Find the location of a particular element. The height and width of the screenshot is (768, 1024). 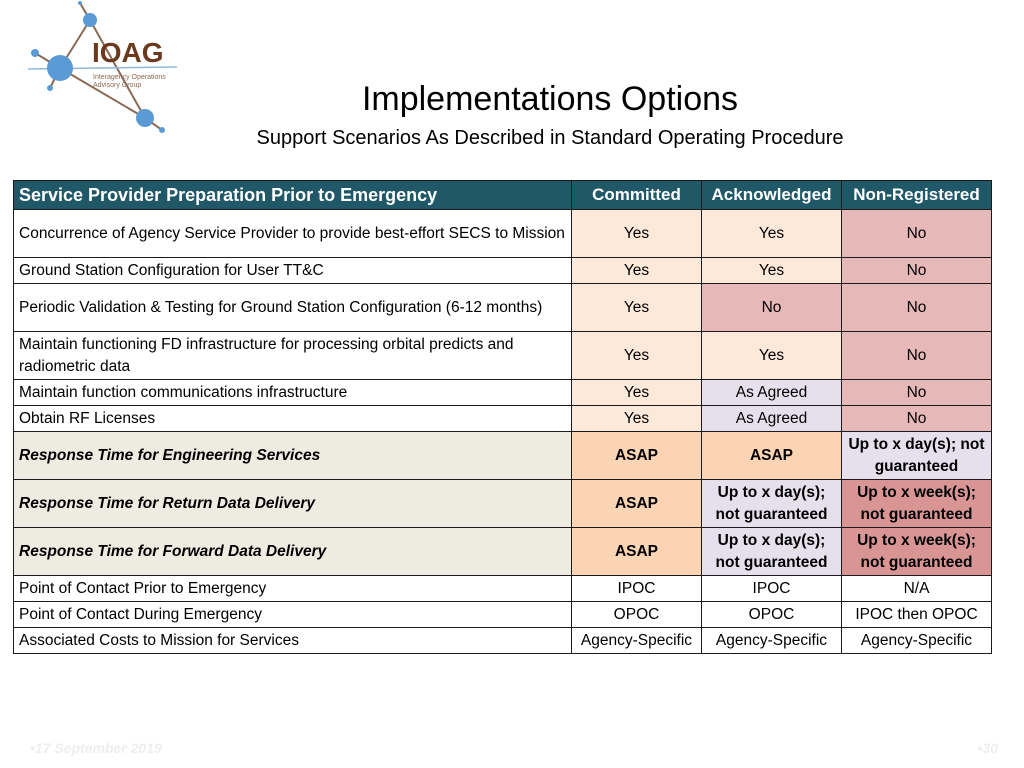

footer-page-text: 30 is located at coordinates (990, 748).